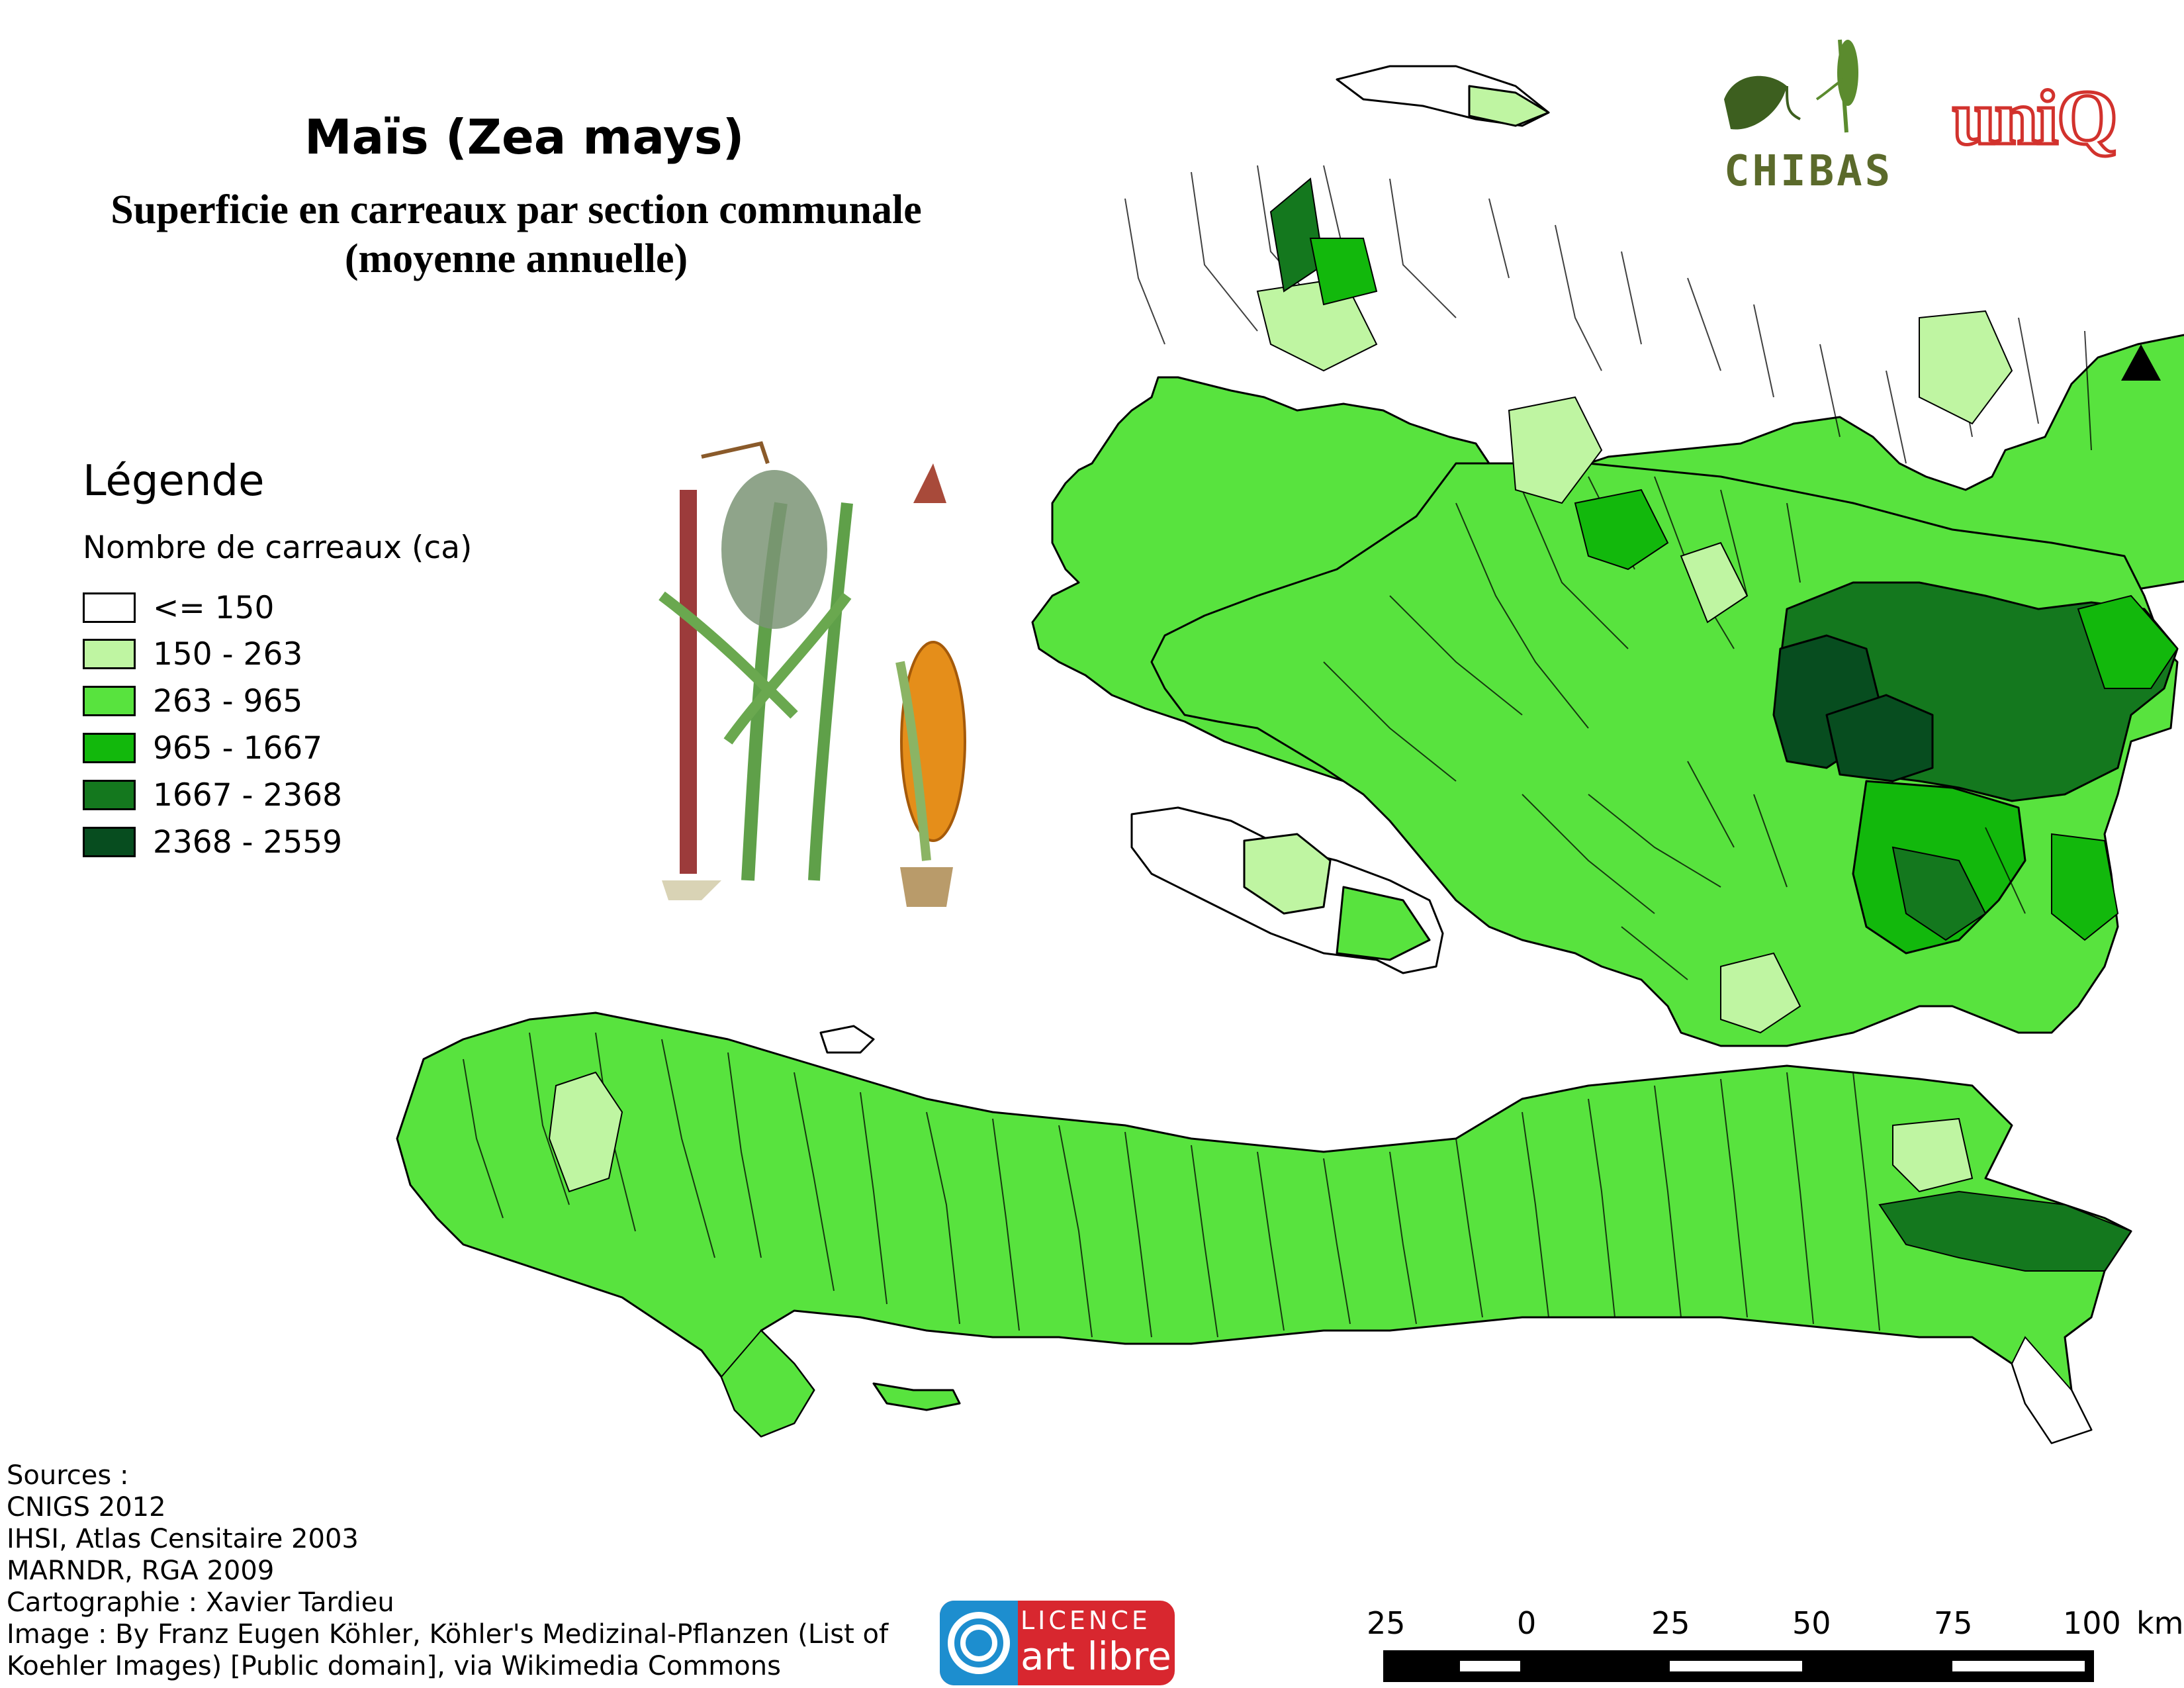 Image resolution: width=2184 pixels, height=1688 pixels. I want to click on legend-label: 1667 - 2368, so click(248, 795).